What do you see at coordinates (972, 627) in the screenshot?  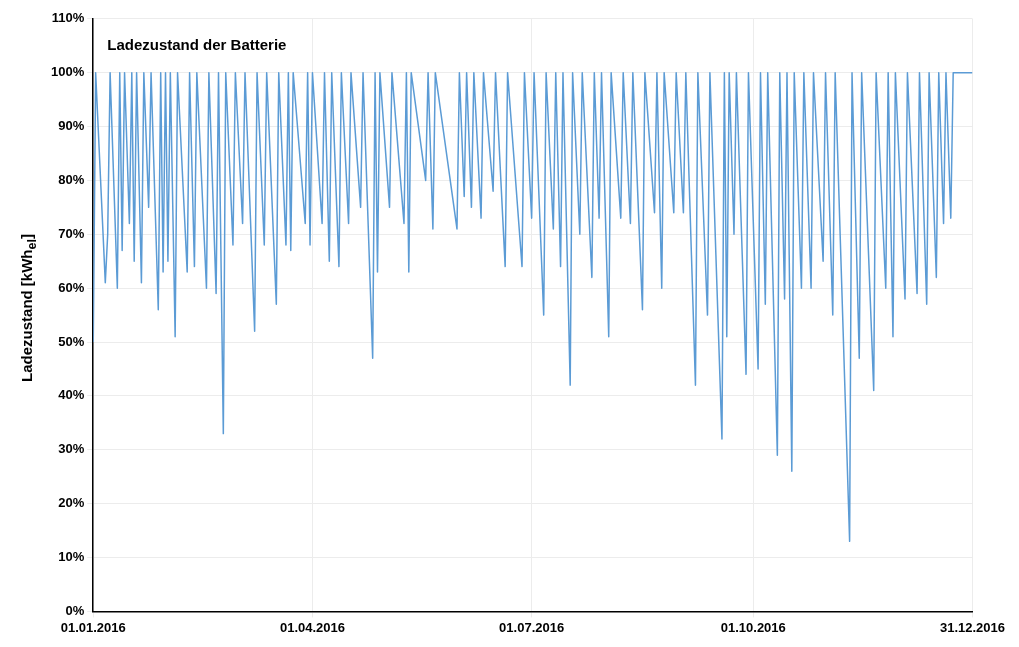 I see `x-tick-label: 31.12.2016` at bounding box center [972, 627].